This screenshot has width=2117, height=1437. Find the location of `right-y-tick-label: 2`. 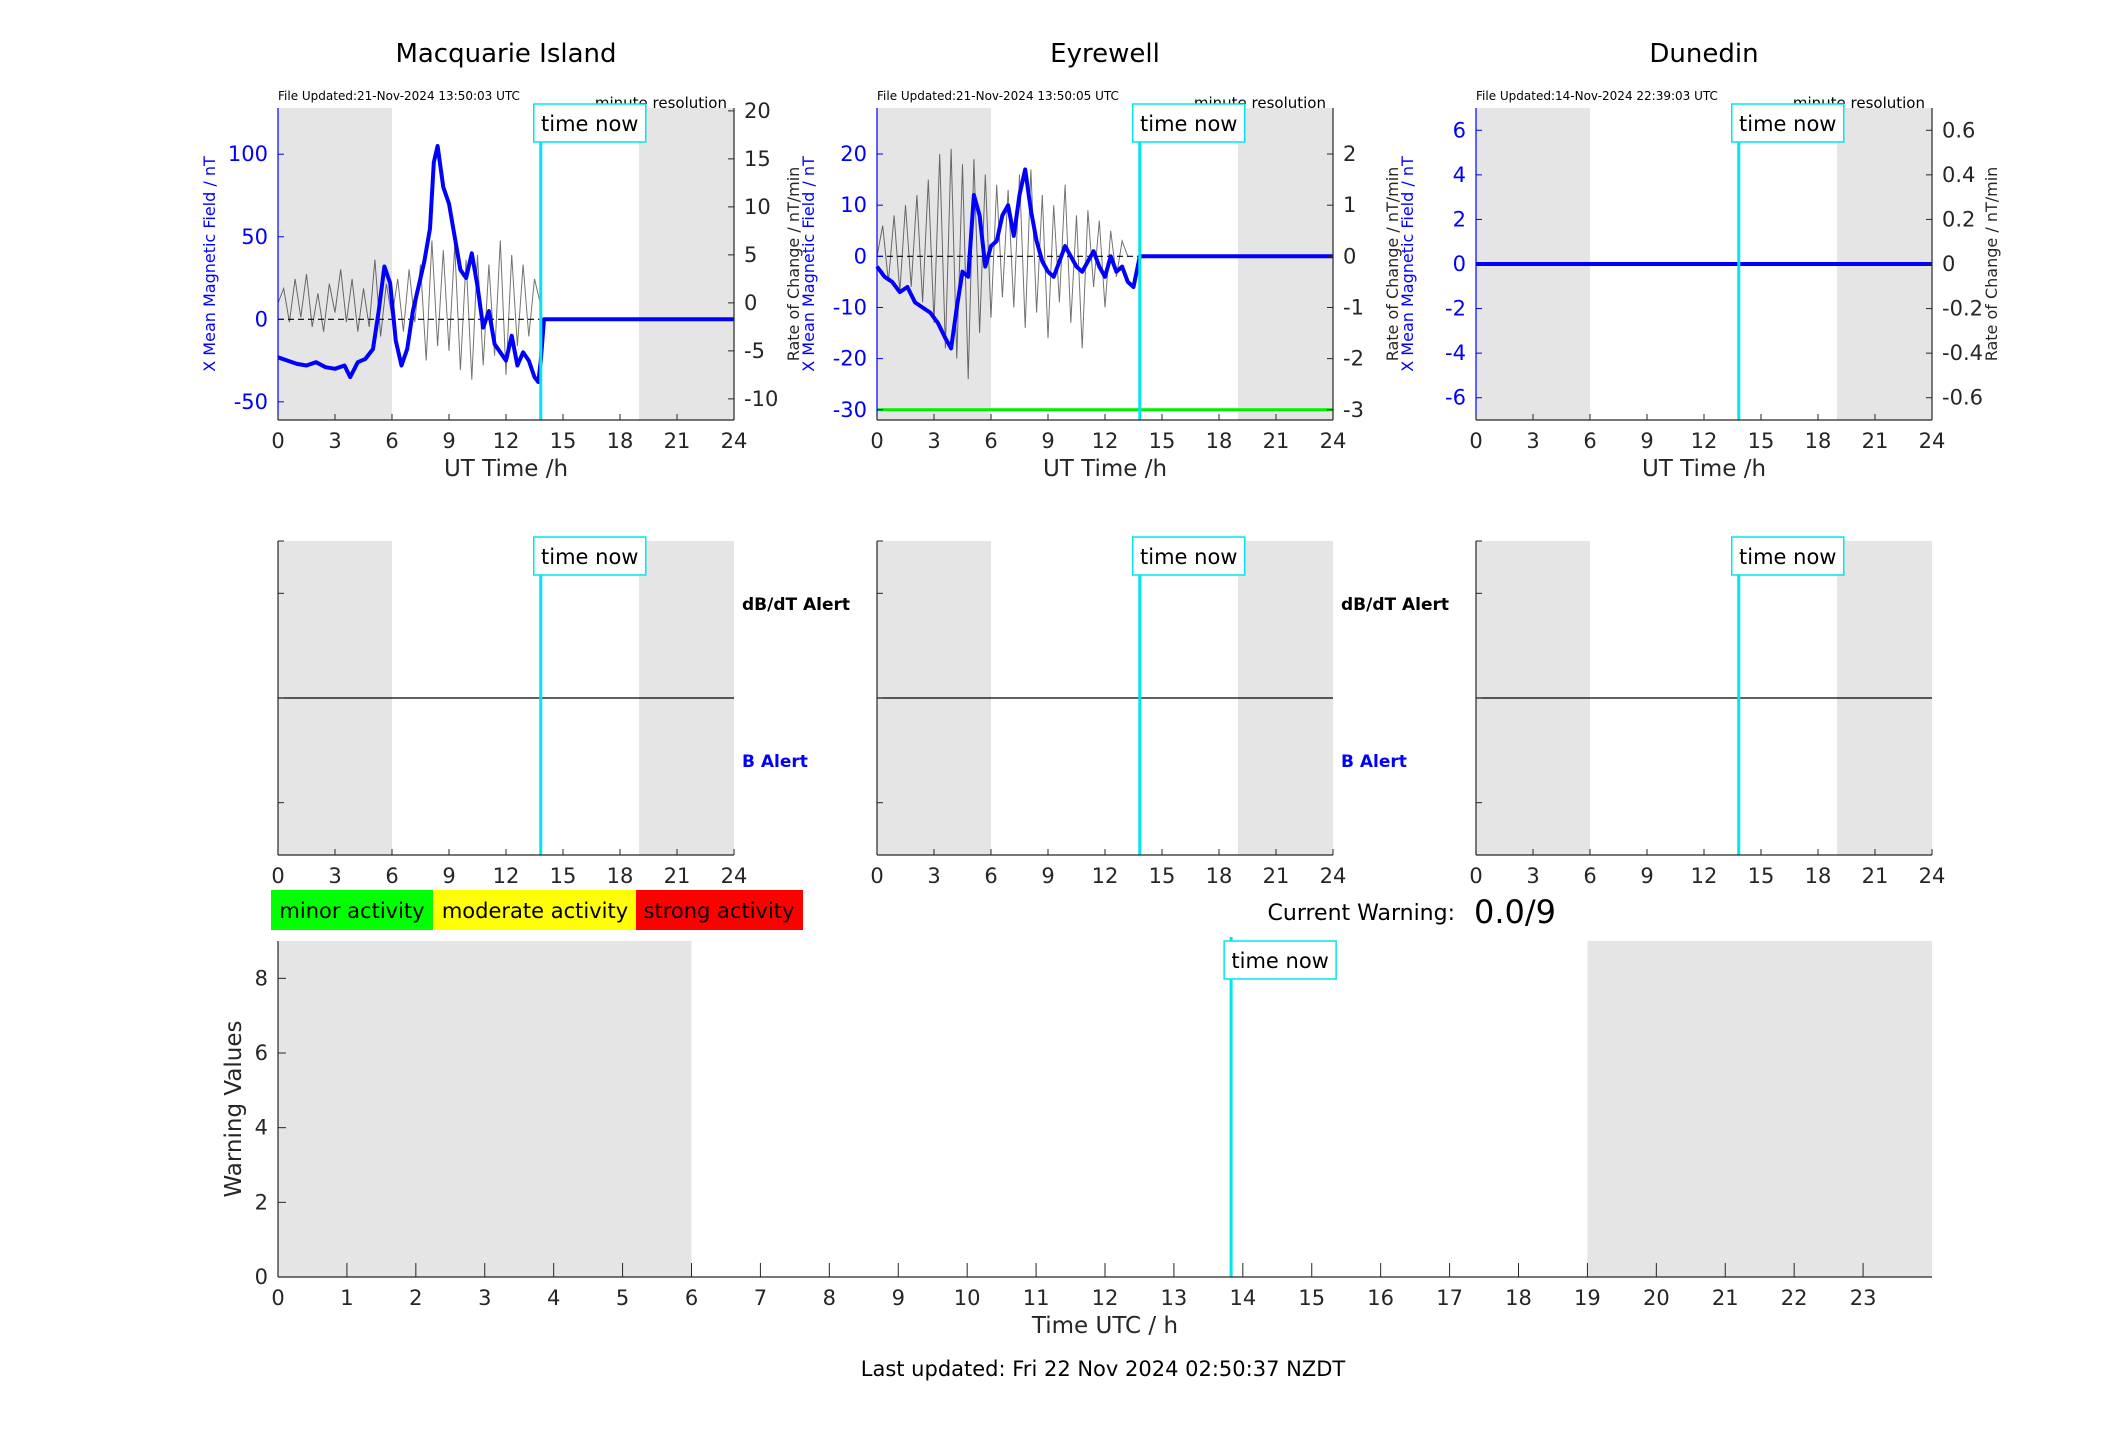

right-y-tick-label: 2 is located at coordinates (1349, 154).